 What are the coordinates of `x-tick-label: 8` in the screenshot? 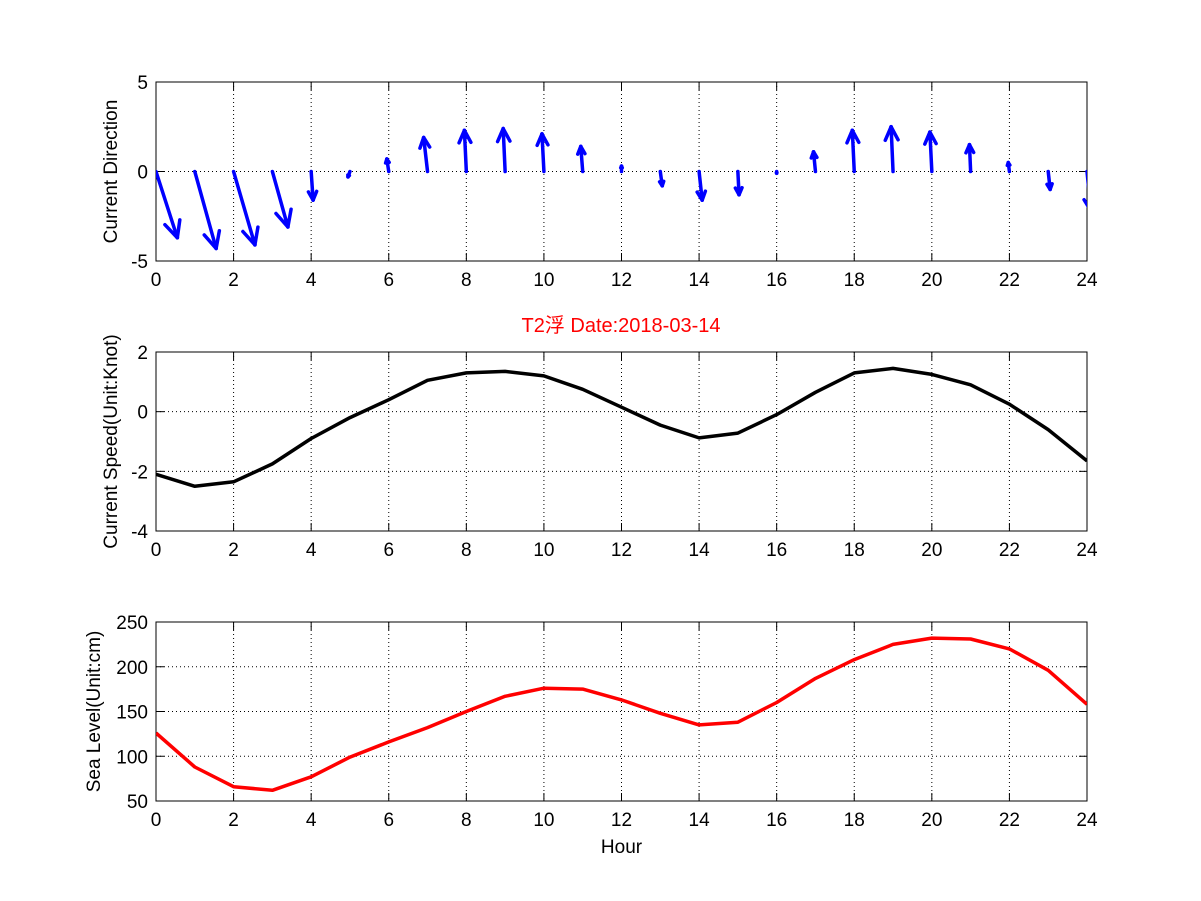 It's located at (466, 820).